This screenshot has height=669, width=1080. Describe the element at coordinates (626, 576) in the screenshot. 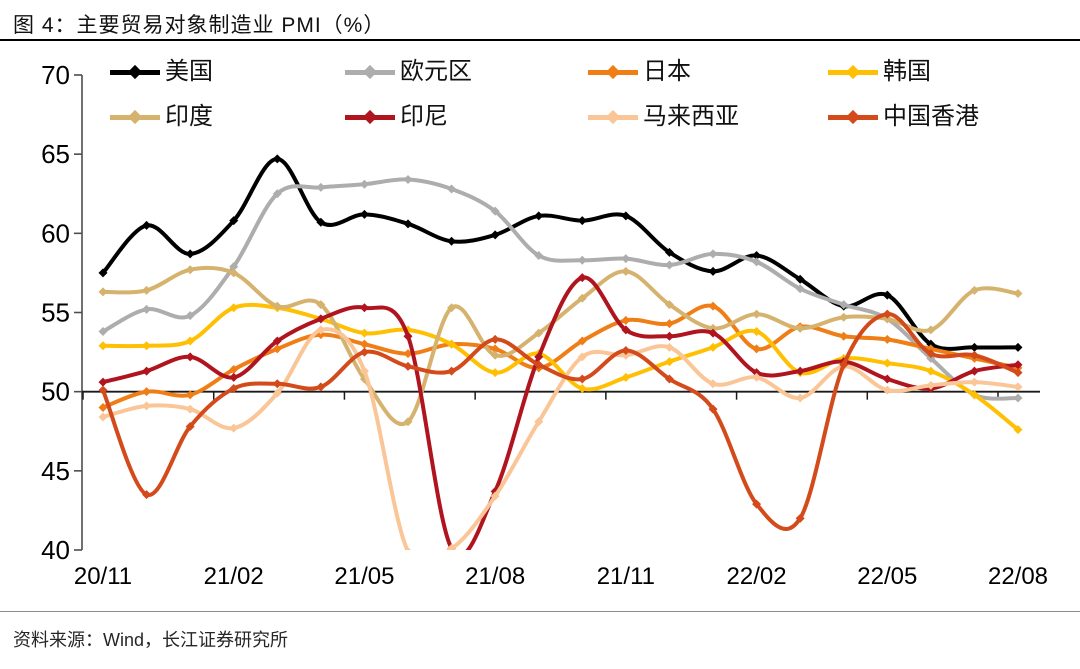

I see `x-axis-label: 21/11` at that location.